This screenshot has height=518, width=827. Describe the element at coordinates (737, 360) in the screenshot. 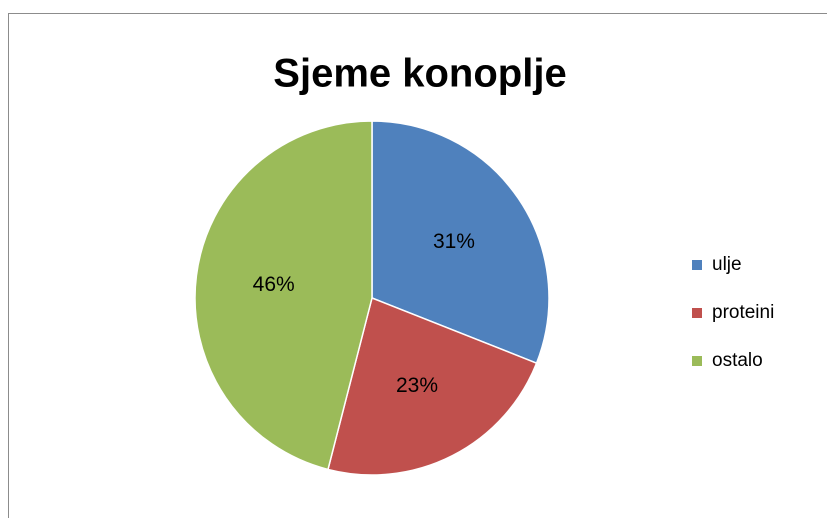

I see `legend-label: ostalo` at that location.